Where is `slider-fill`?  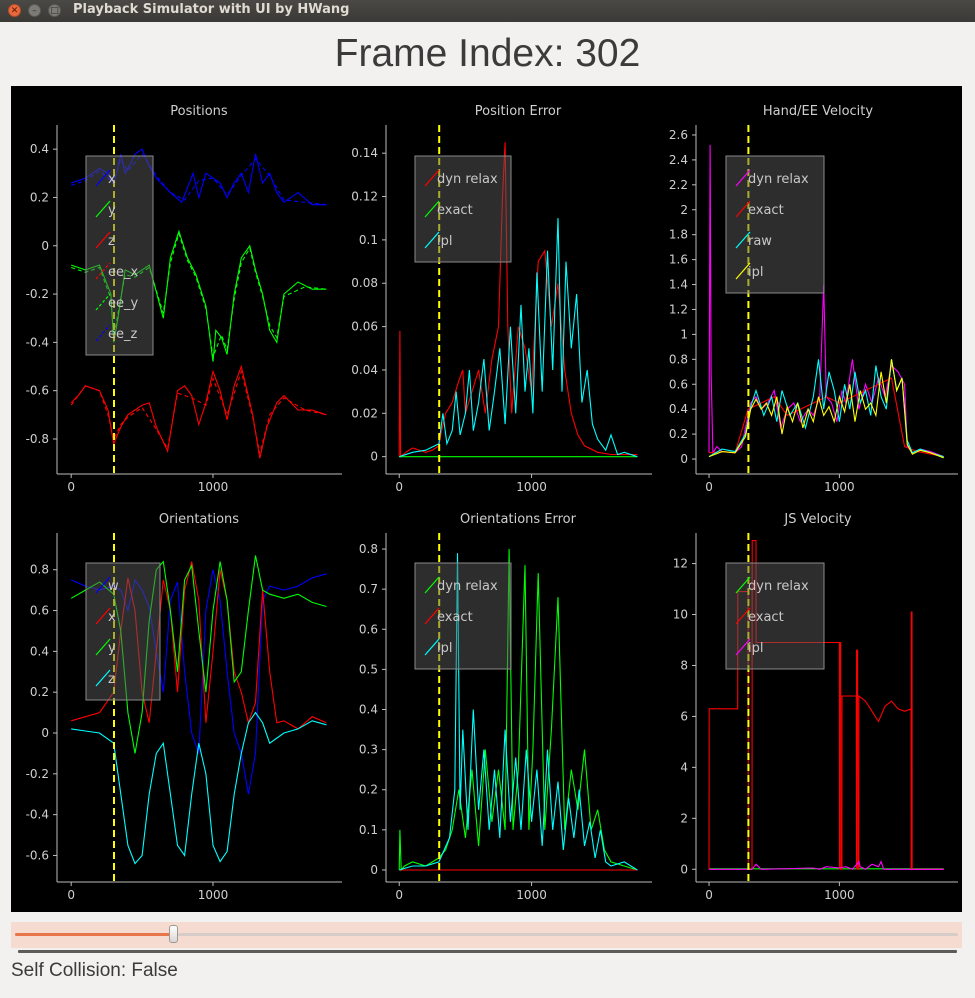
slider-fill is located at coordinates (94, 934).